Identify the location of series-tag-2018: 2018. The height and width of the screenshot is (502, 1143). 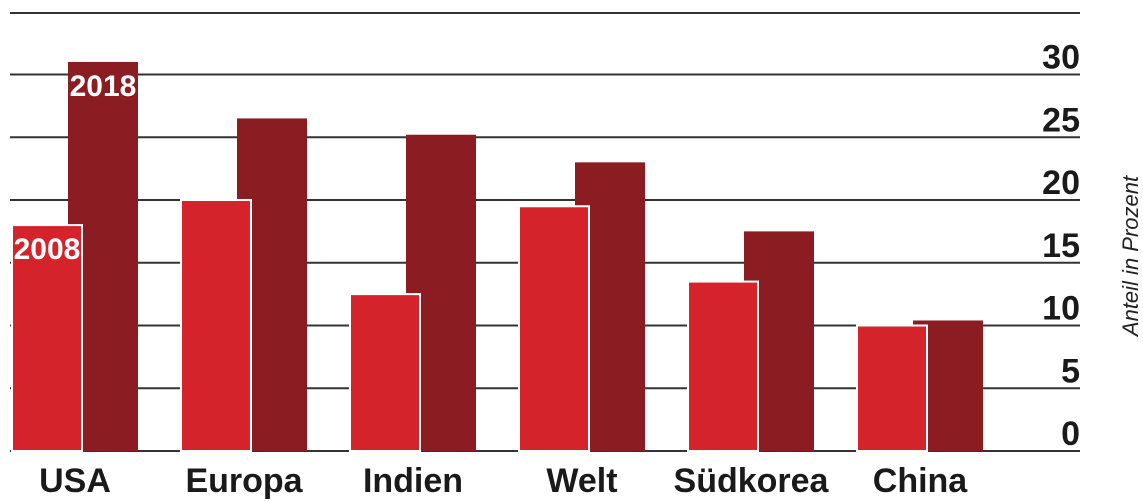
(103, 86).